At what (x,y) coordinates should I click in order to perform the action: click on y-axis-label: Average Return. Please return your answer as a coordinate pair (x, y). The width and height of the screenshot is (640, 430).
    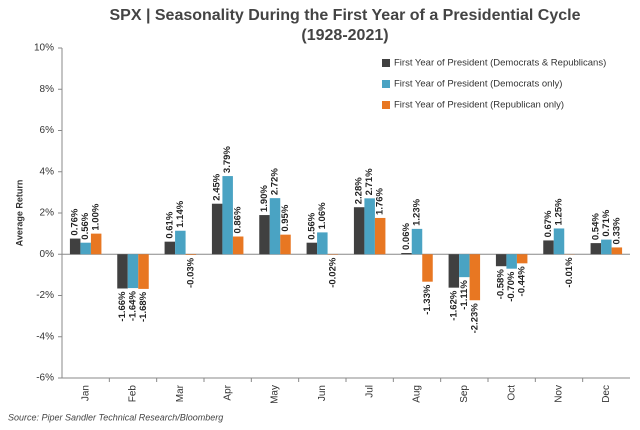
    Looking at the image, I should click on (19, 213).